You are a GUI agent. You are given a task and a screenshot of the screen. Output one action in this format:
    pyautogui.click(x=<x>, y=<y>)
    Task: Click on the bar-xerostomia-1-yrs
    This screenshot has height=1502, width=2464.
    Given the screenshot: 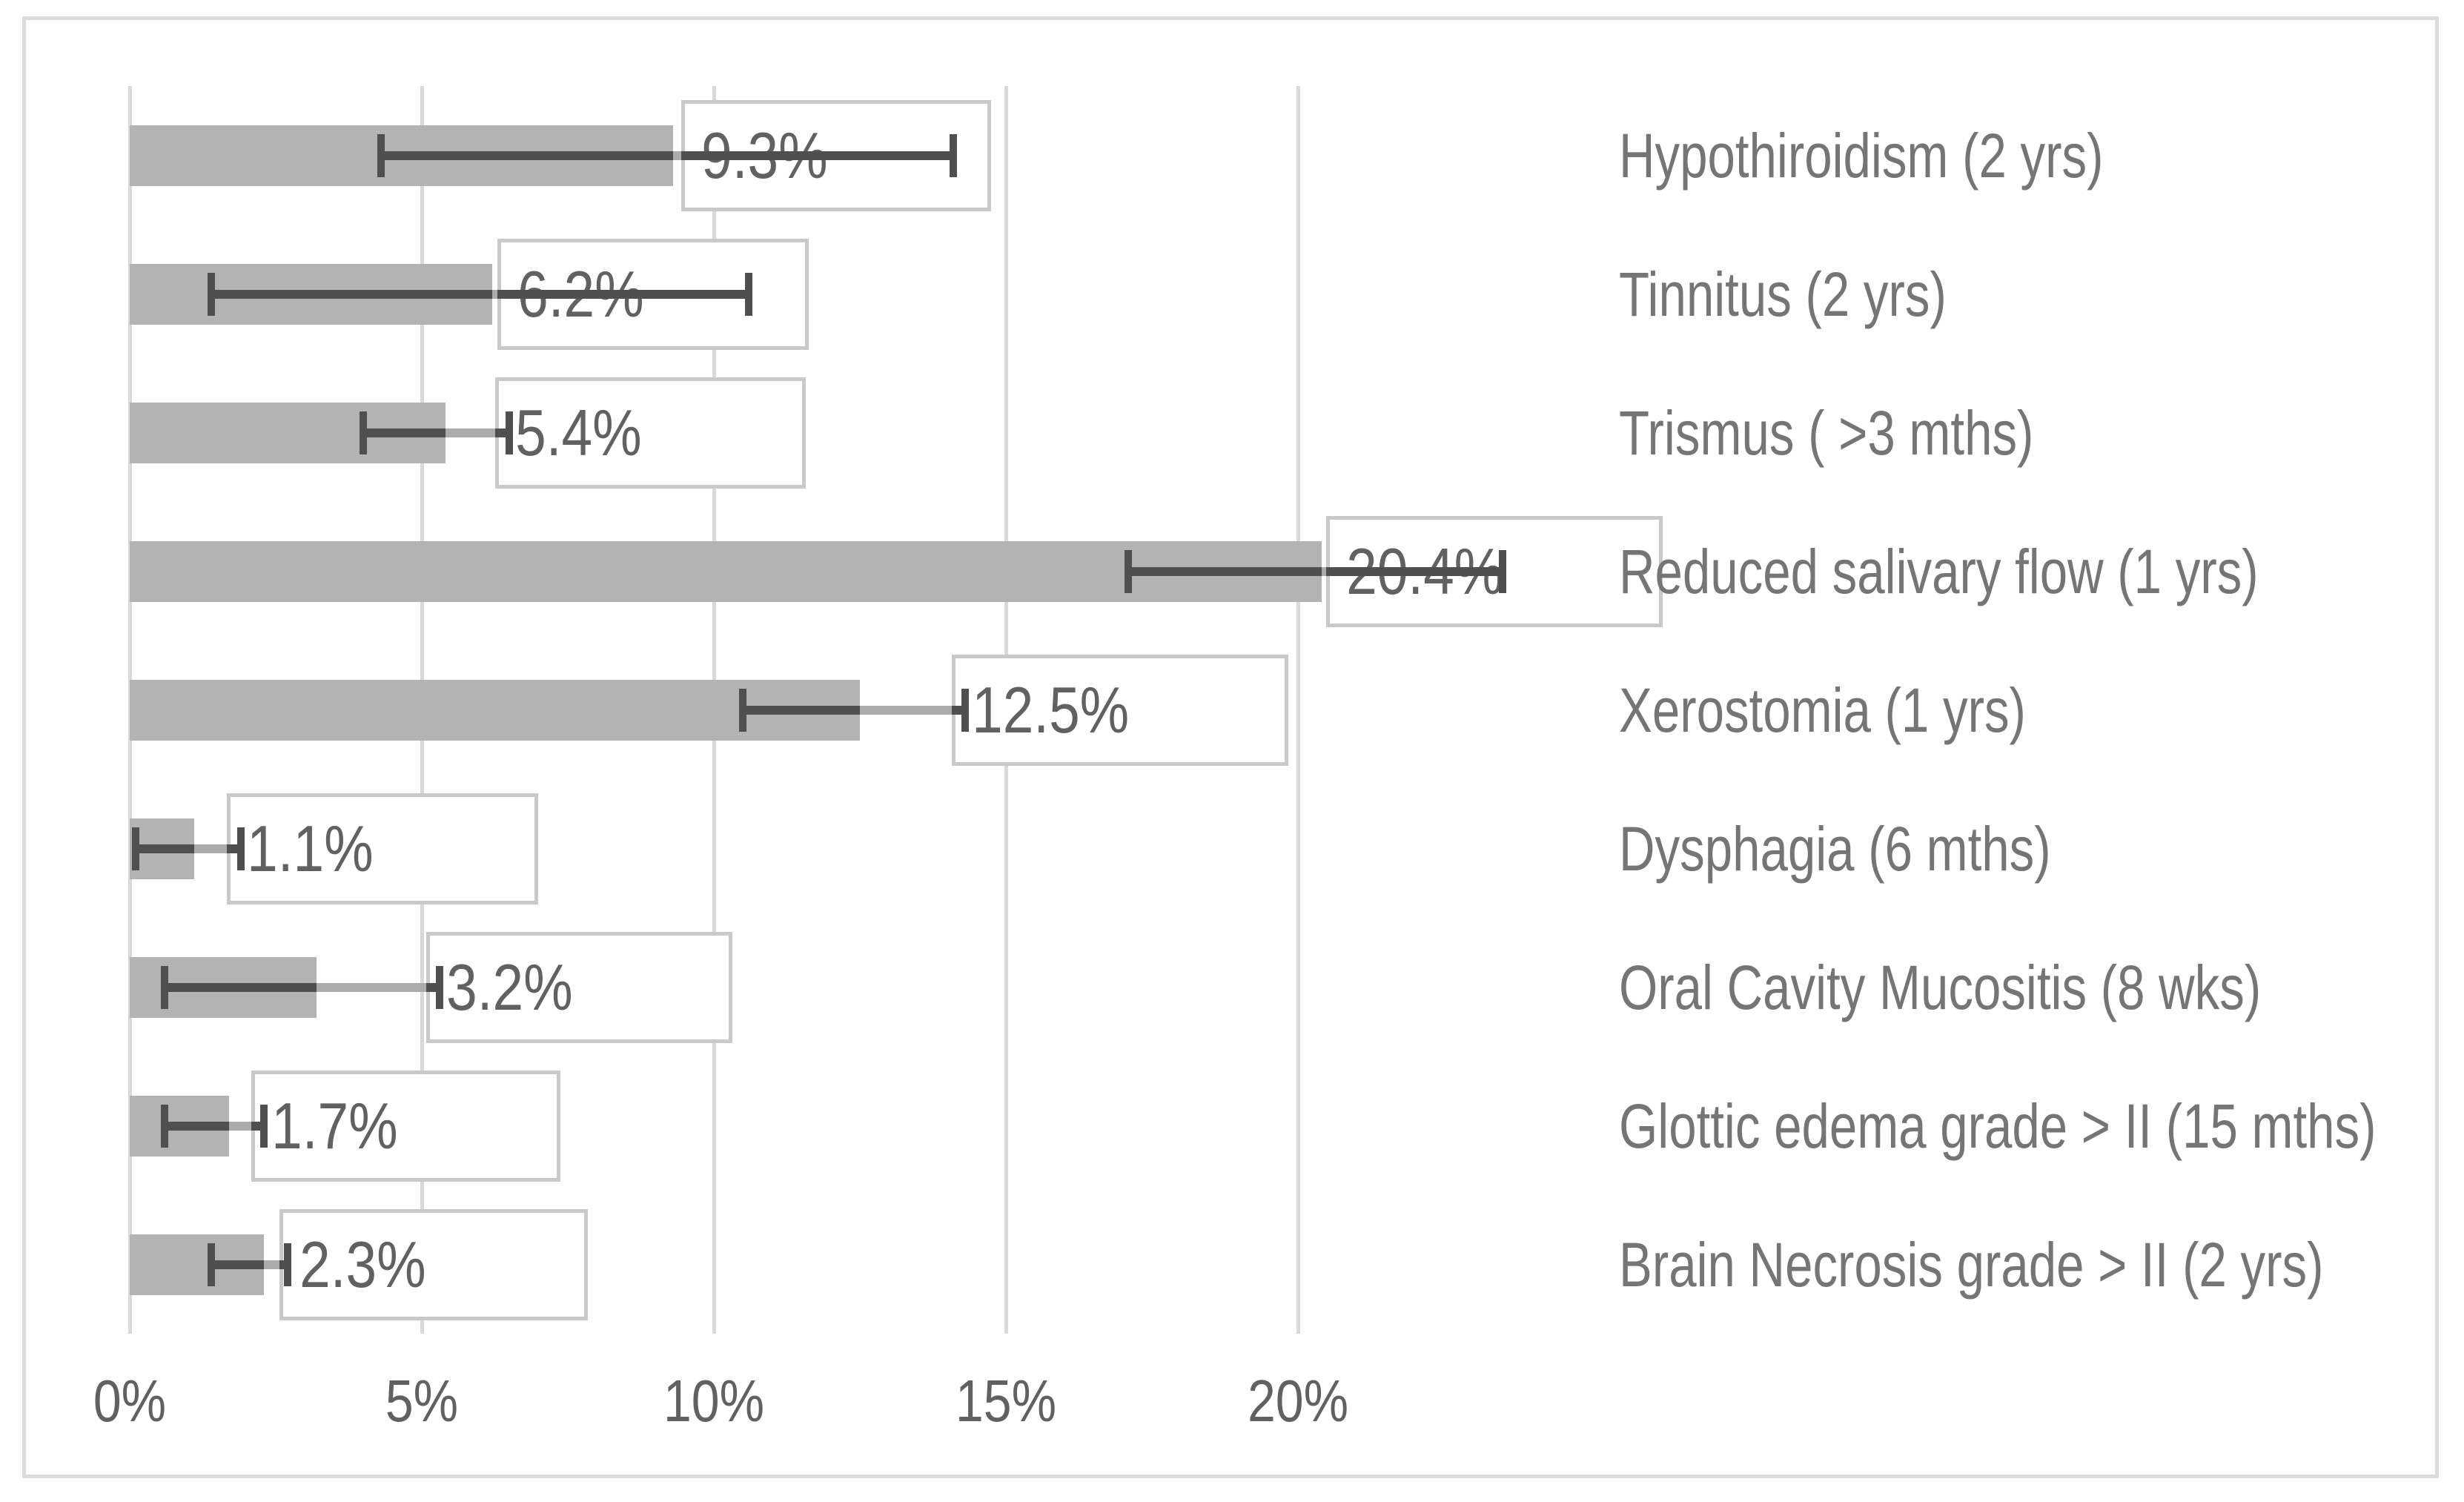 What is the action you would take?
    pyautogui.click(x=495, y=710)
    